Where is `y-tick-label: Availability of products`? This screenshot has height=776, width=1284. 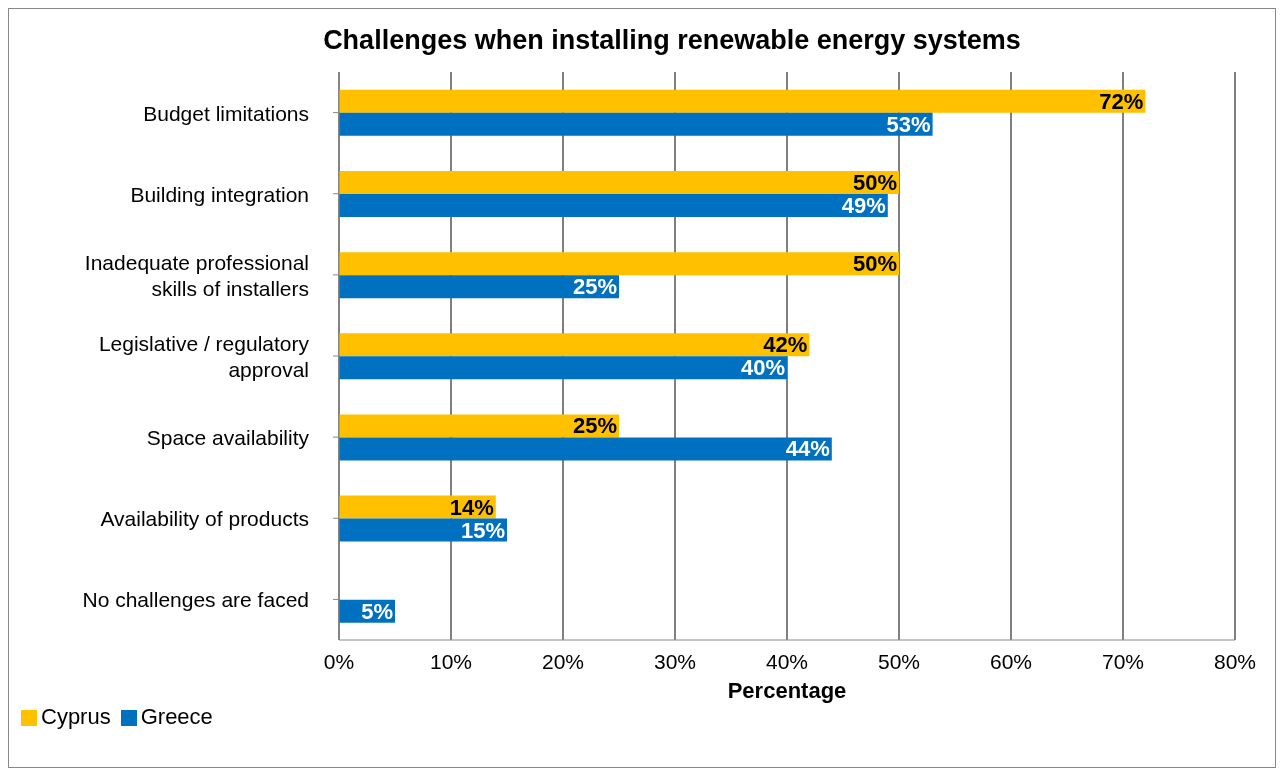 y-tick-label: Availability of products is located at coordinates (204, 518).